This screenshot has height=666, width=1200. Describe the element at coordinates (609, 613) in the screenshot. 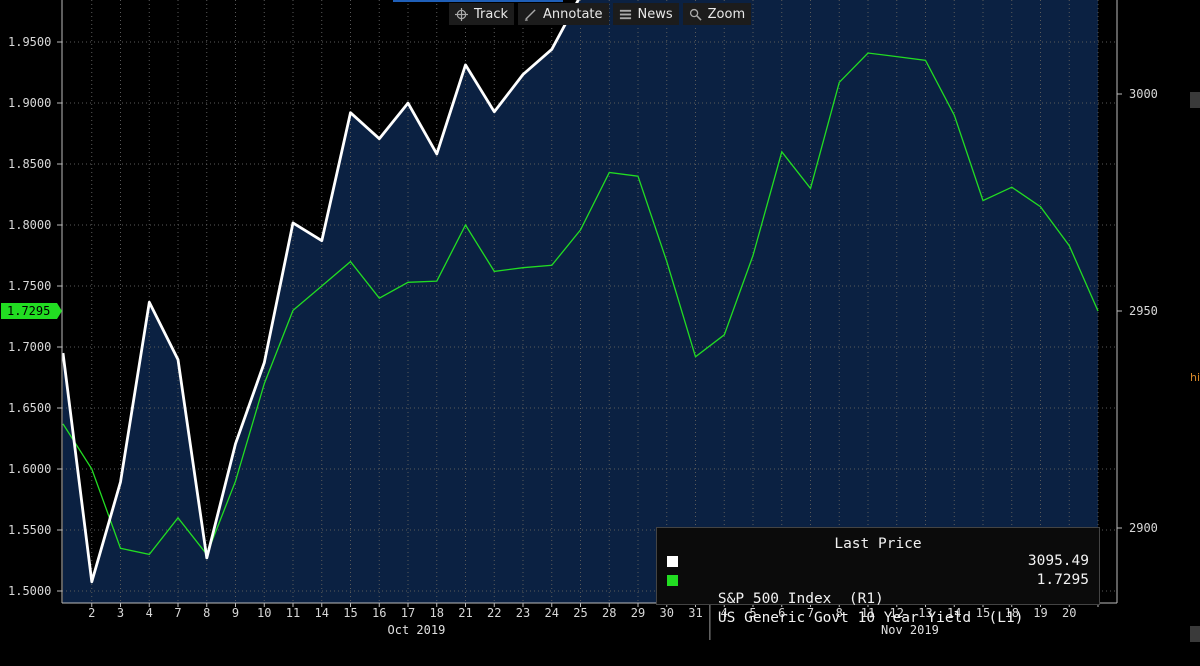

I see `x-tick-label: 28` at that location.